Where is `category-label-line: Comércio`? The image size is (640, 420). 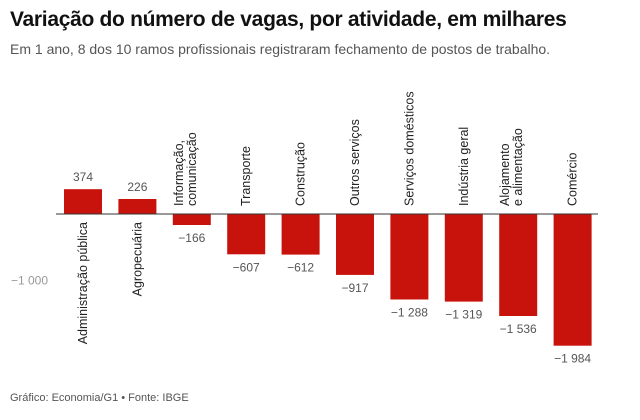
category-label-line: Comércio is located at coordinates (573, 179).